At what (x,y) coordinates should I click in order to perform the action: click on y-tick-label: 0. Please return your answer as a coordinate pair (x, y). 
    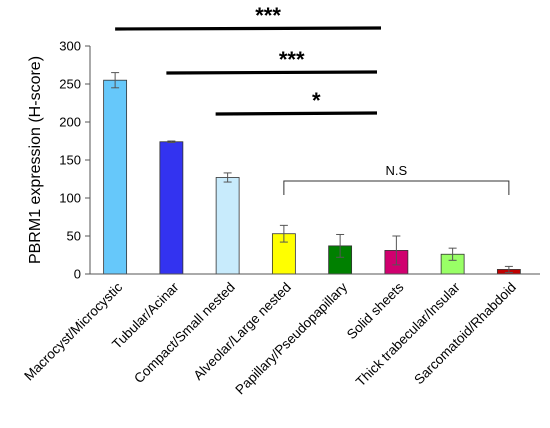
    Looking at the image, I should click on (77, 274).